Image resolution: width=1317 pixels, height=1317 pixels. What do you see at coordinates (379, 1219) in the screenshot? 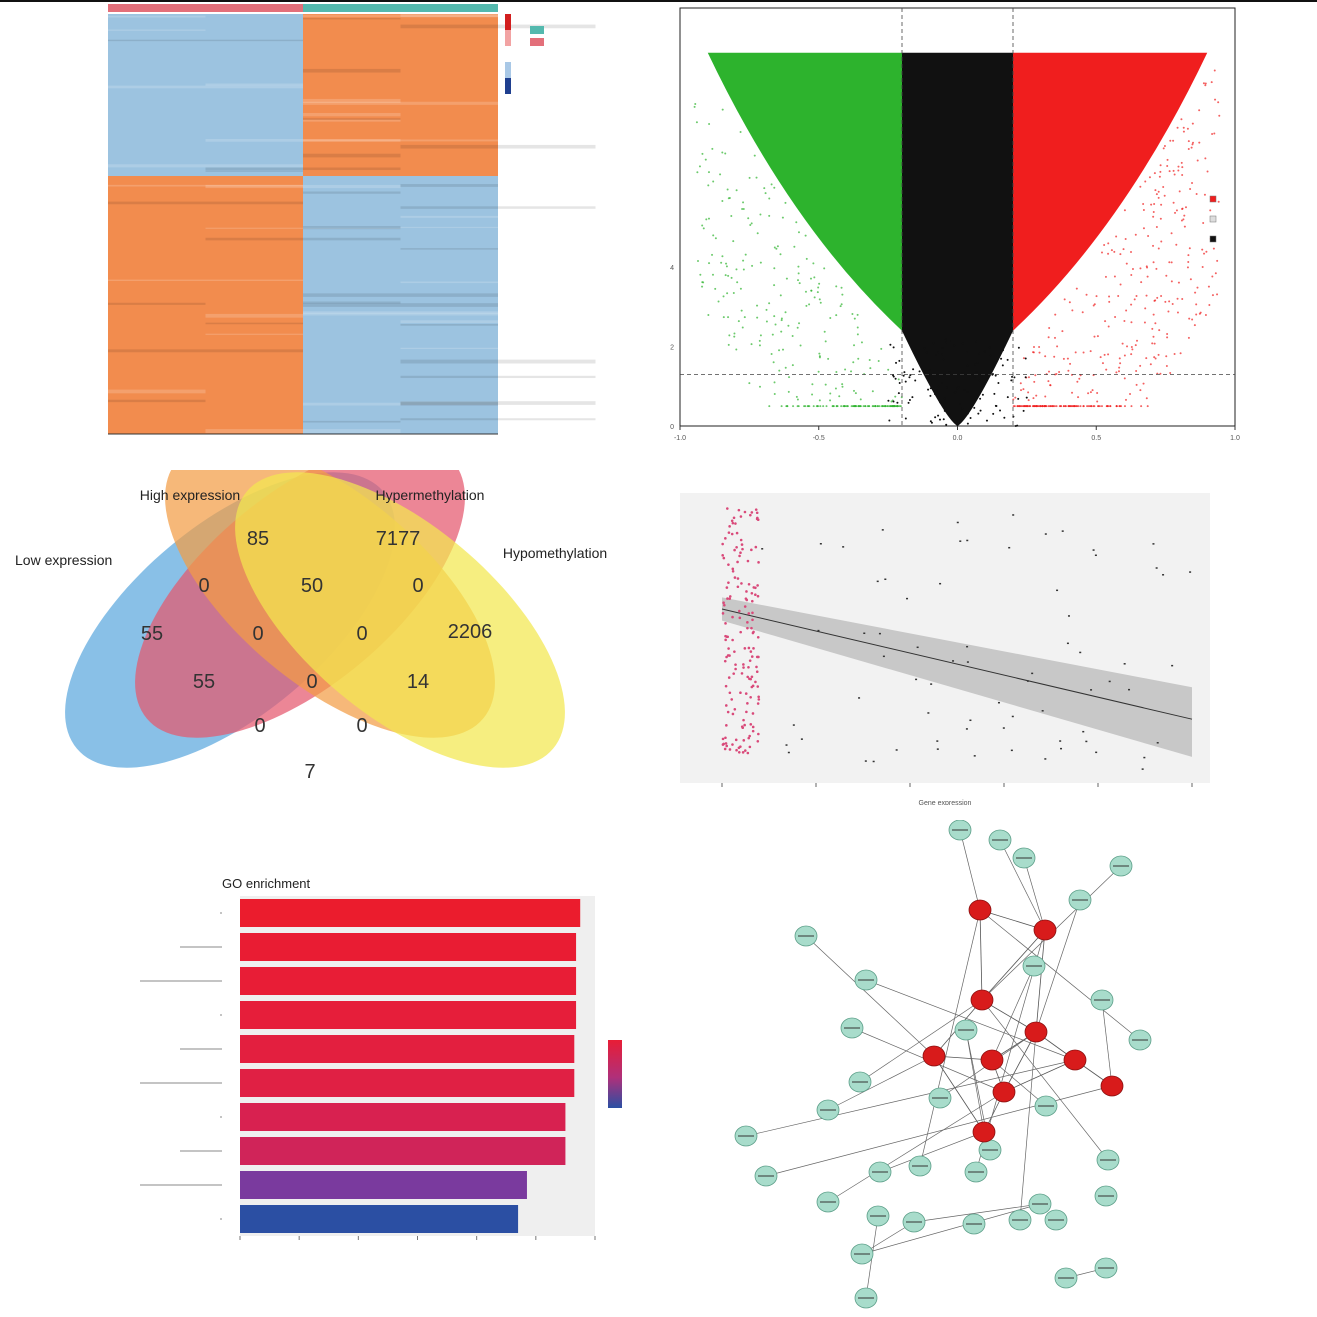
I see `go-bar` at bounding box center [379, 1219].